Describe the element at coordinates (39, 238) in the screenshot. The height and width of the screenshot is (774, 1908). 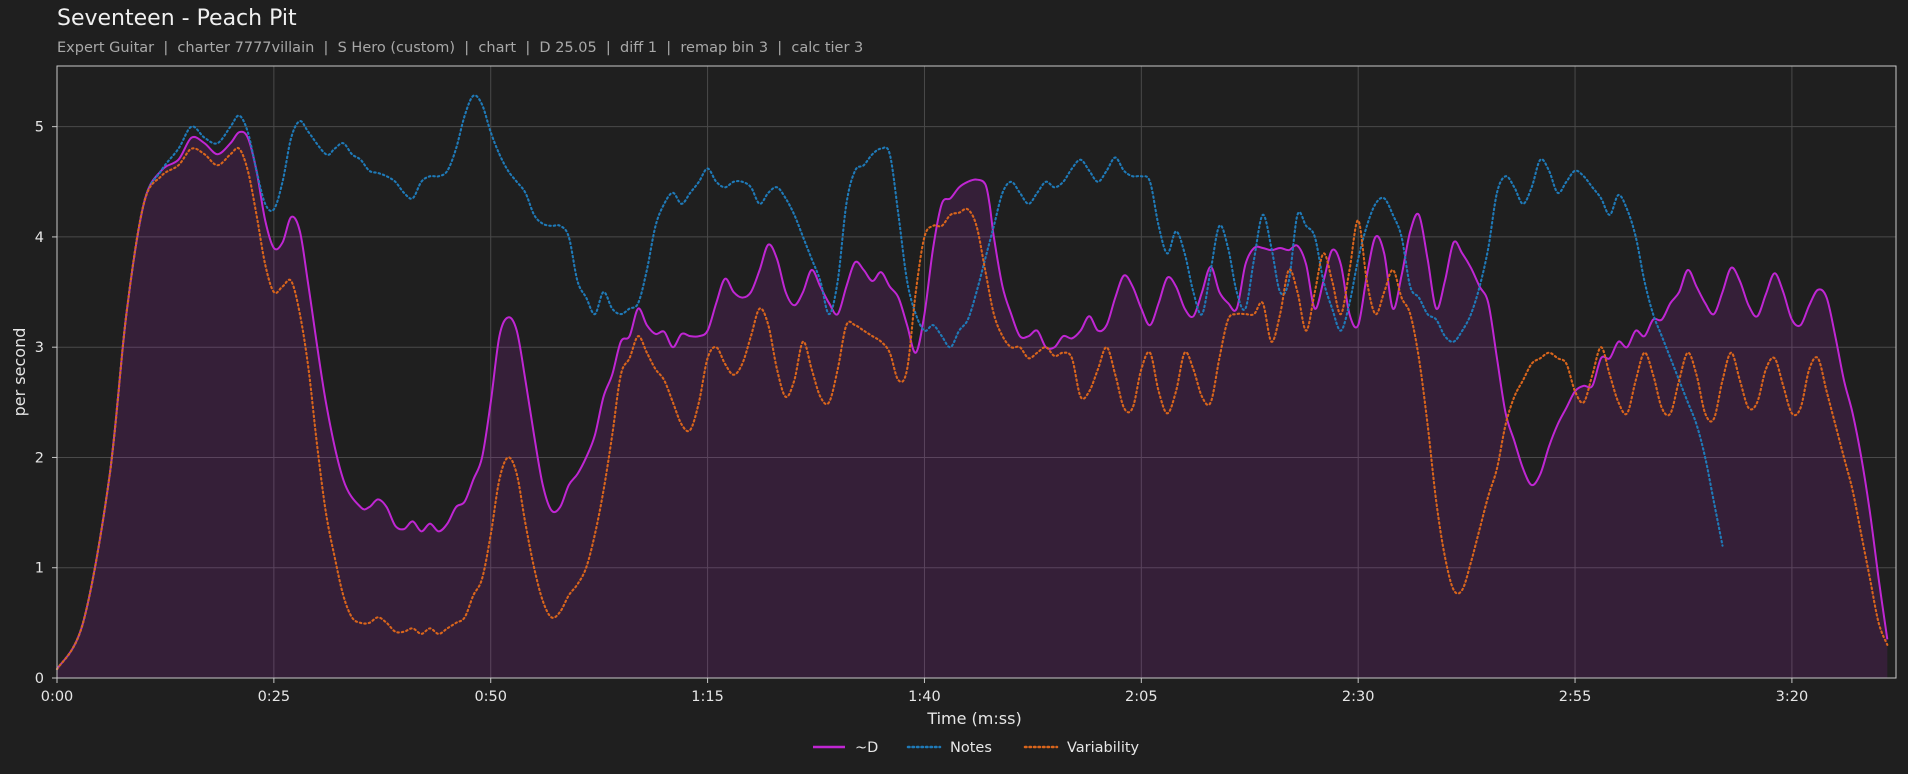
I see `y-tick-label: 4` at that location.